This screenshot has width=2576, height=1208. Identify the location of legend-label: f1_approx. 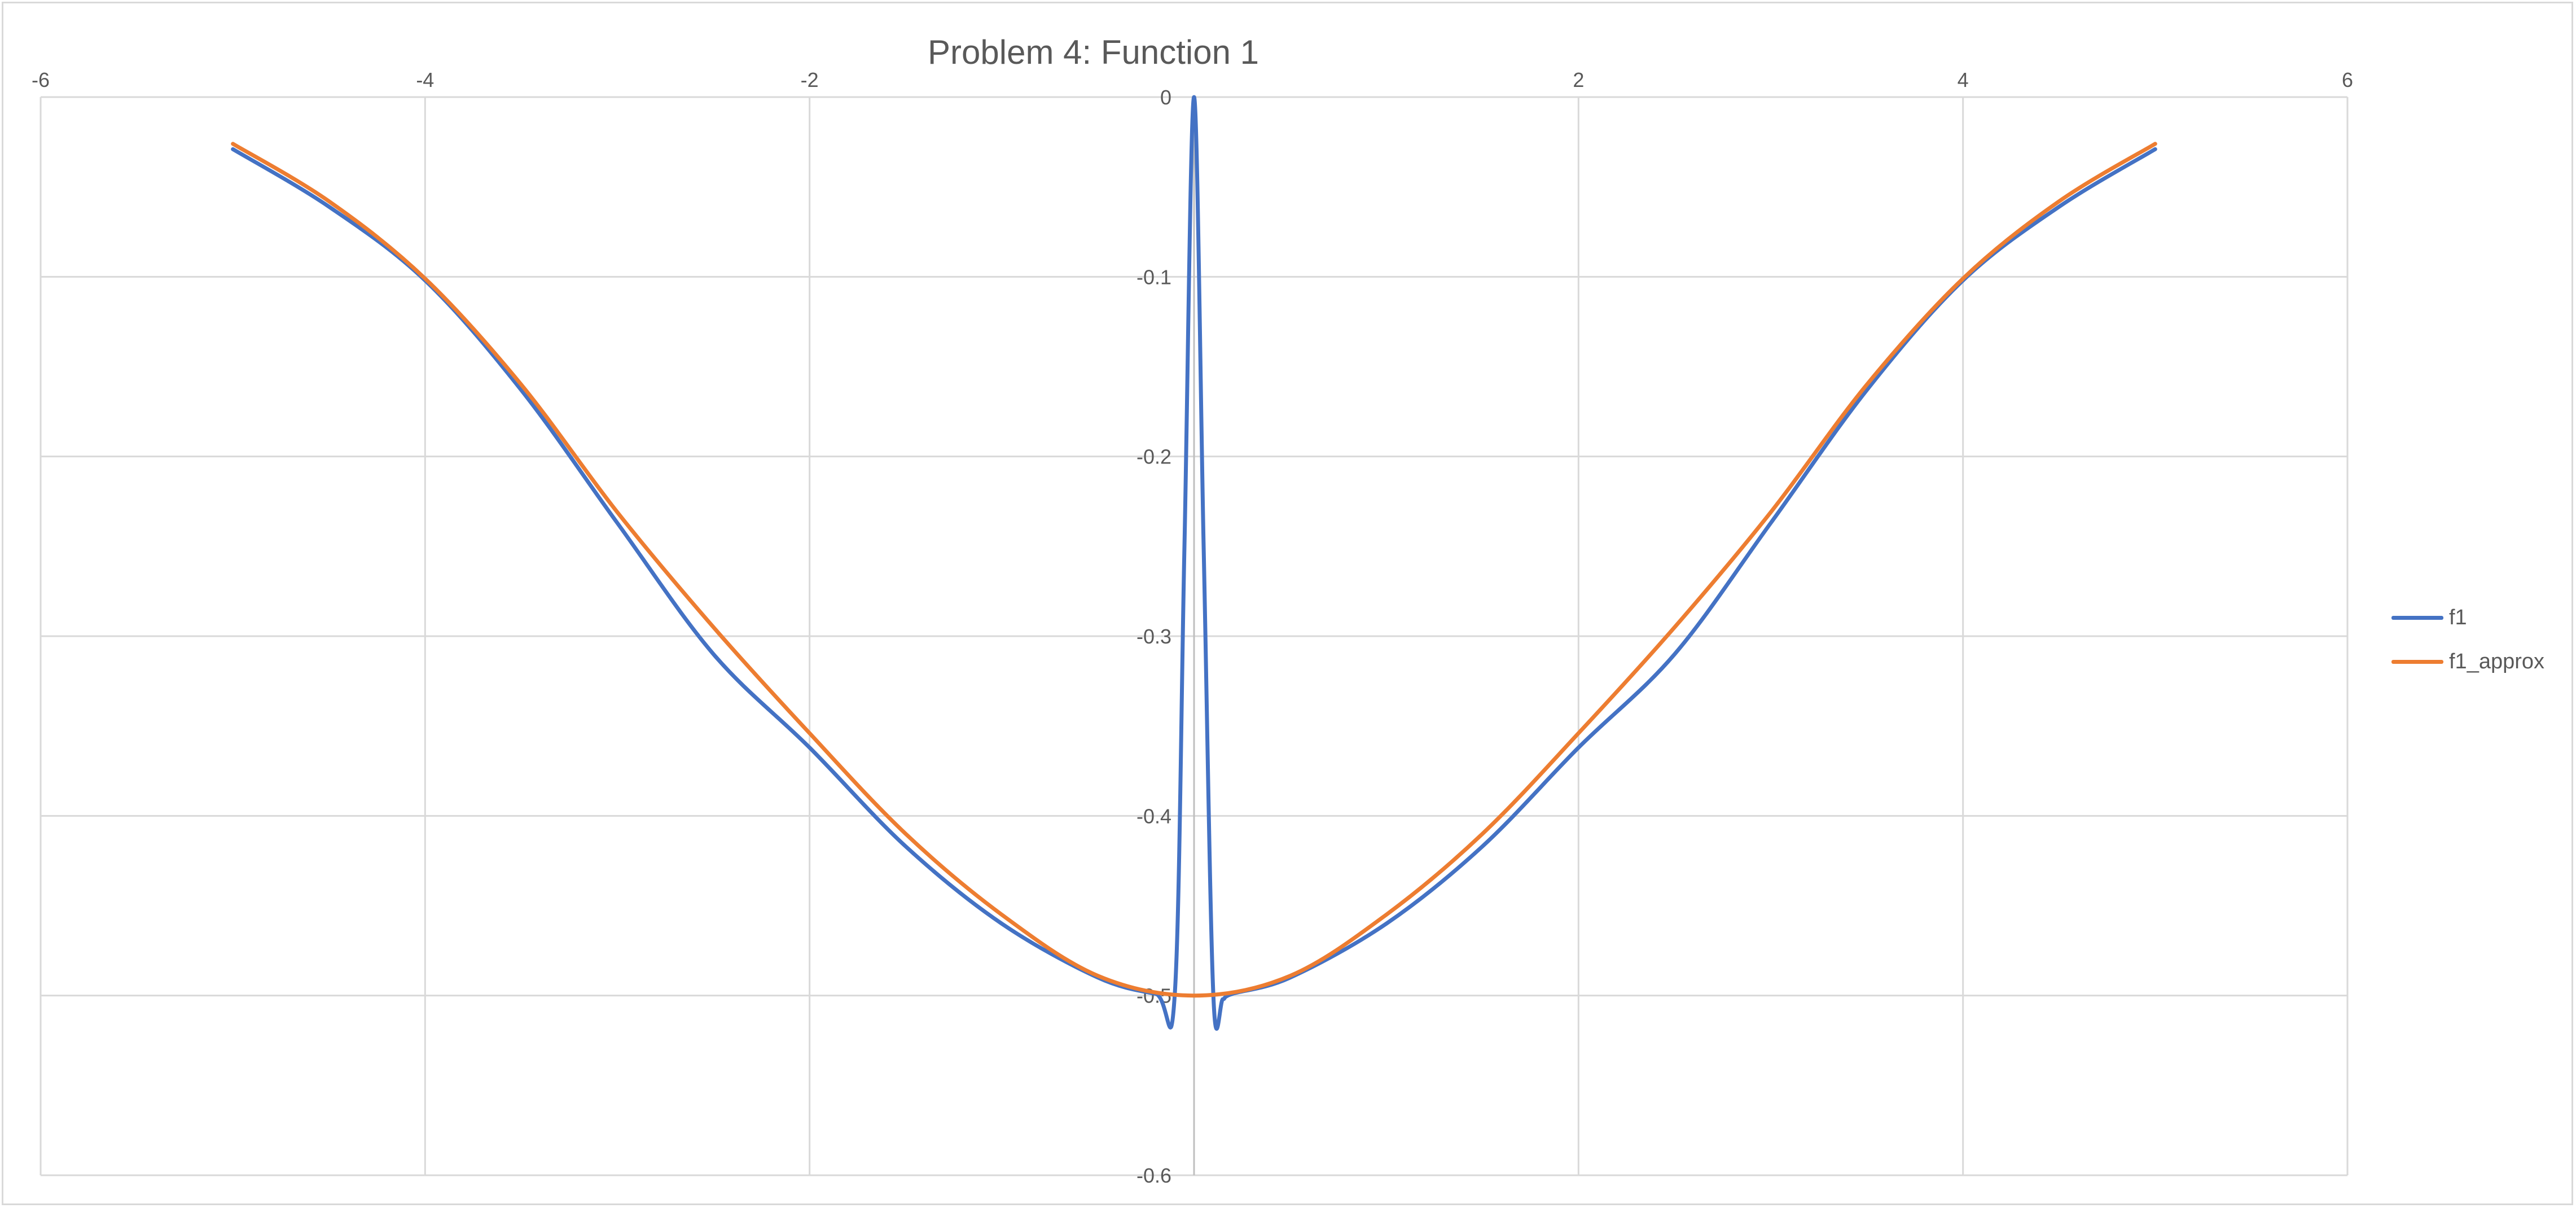
(2497, 661).